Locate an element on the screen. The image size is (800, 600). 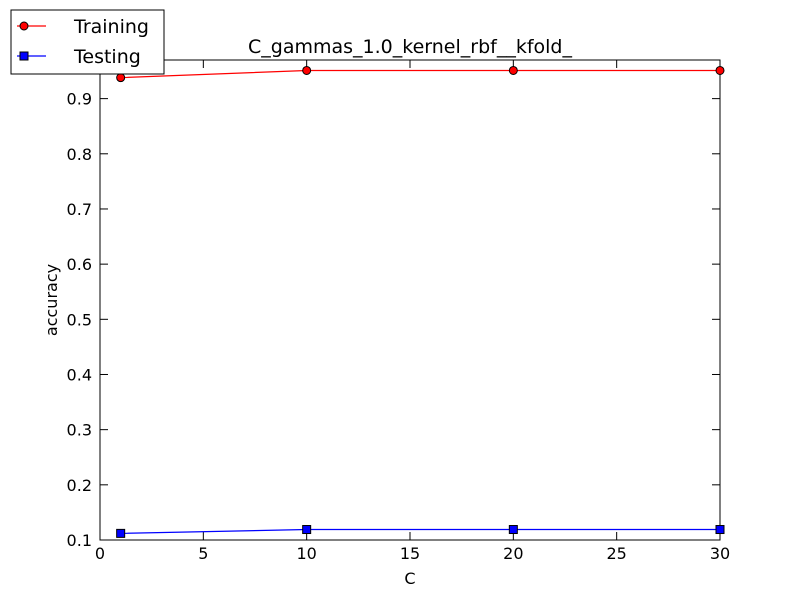
y-tick-label: 0.8 is located at coordinates (79, 154).